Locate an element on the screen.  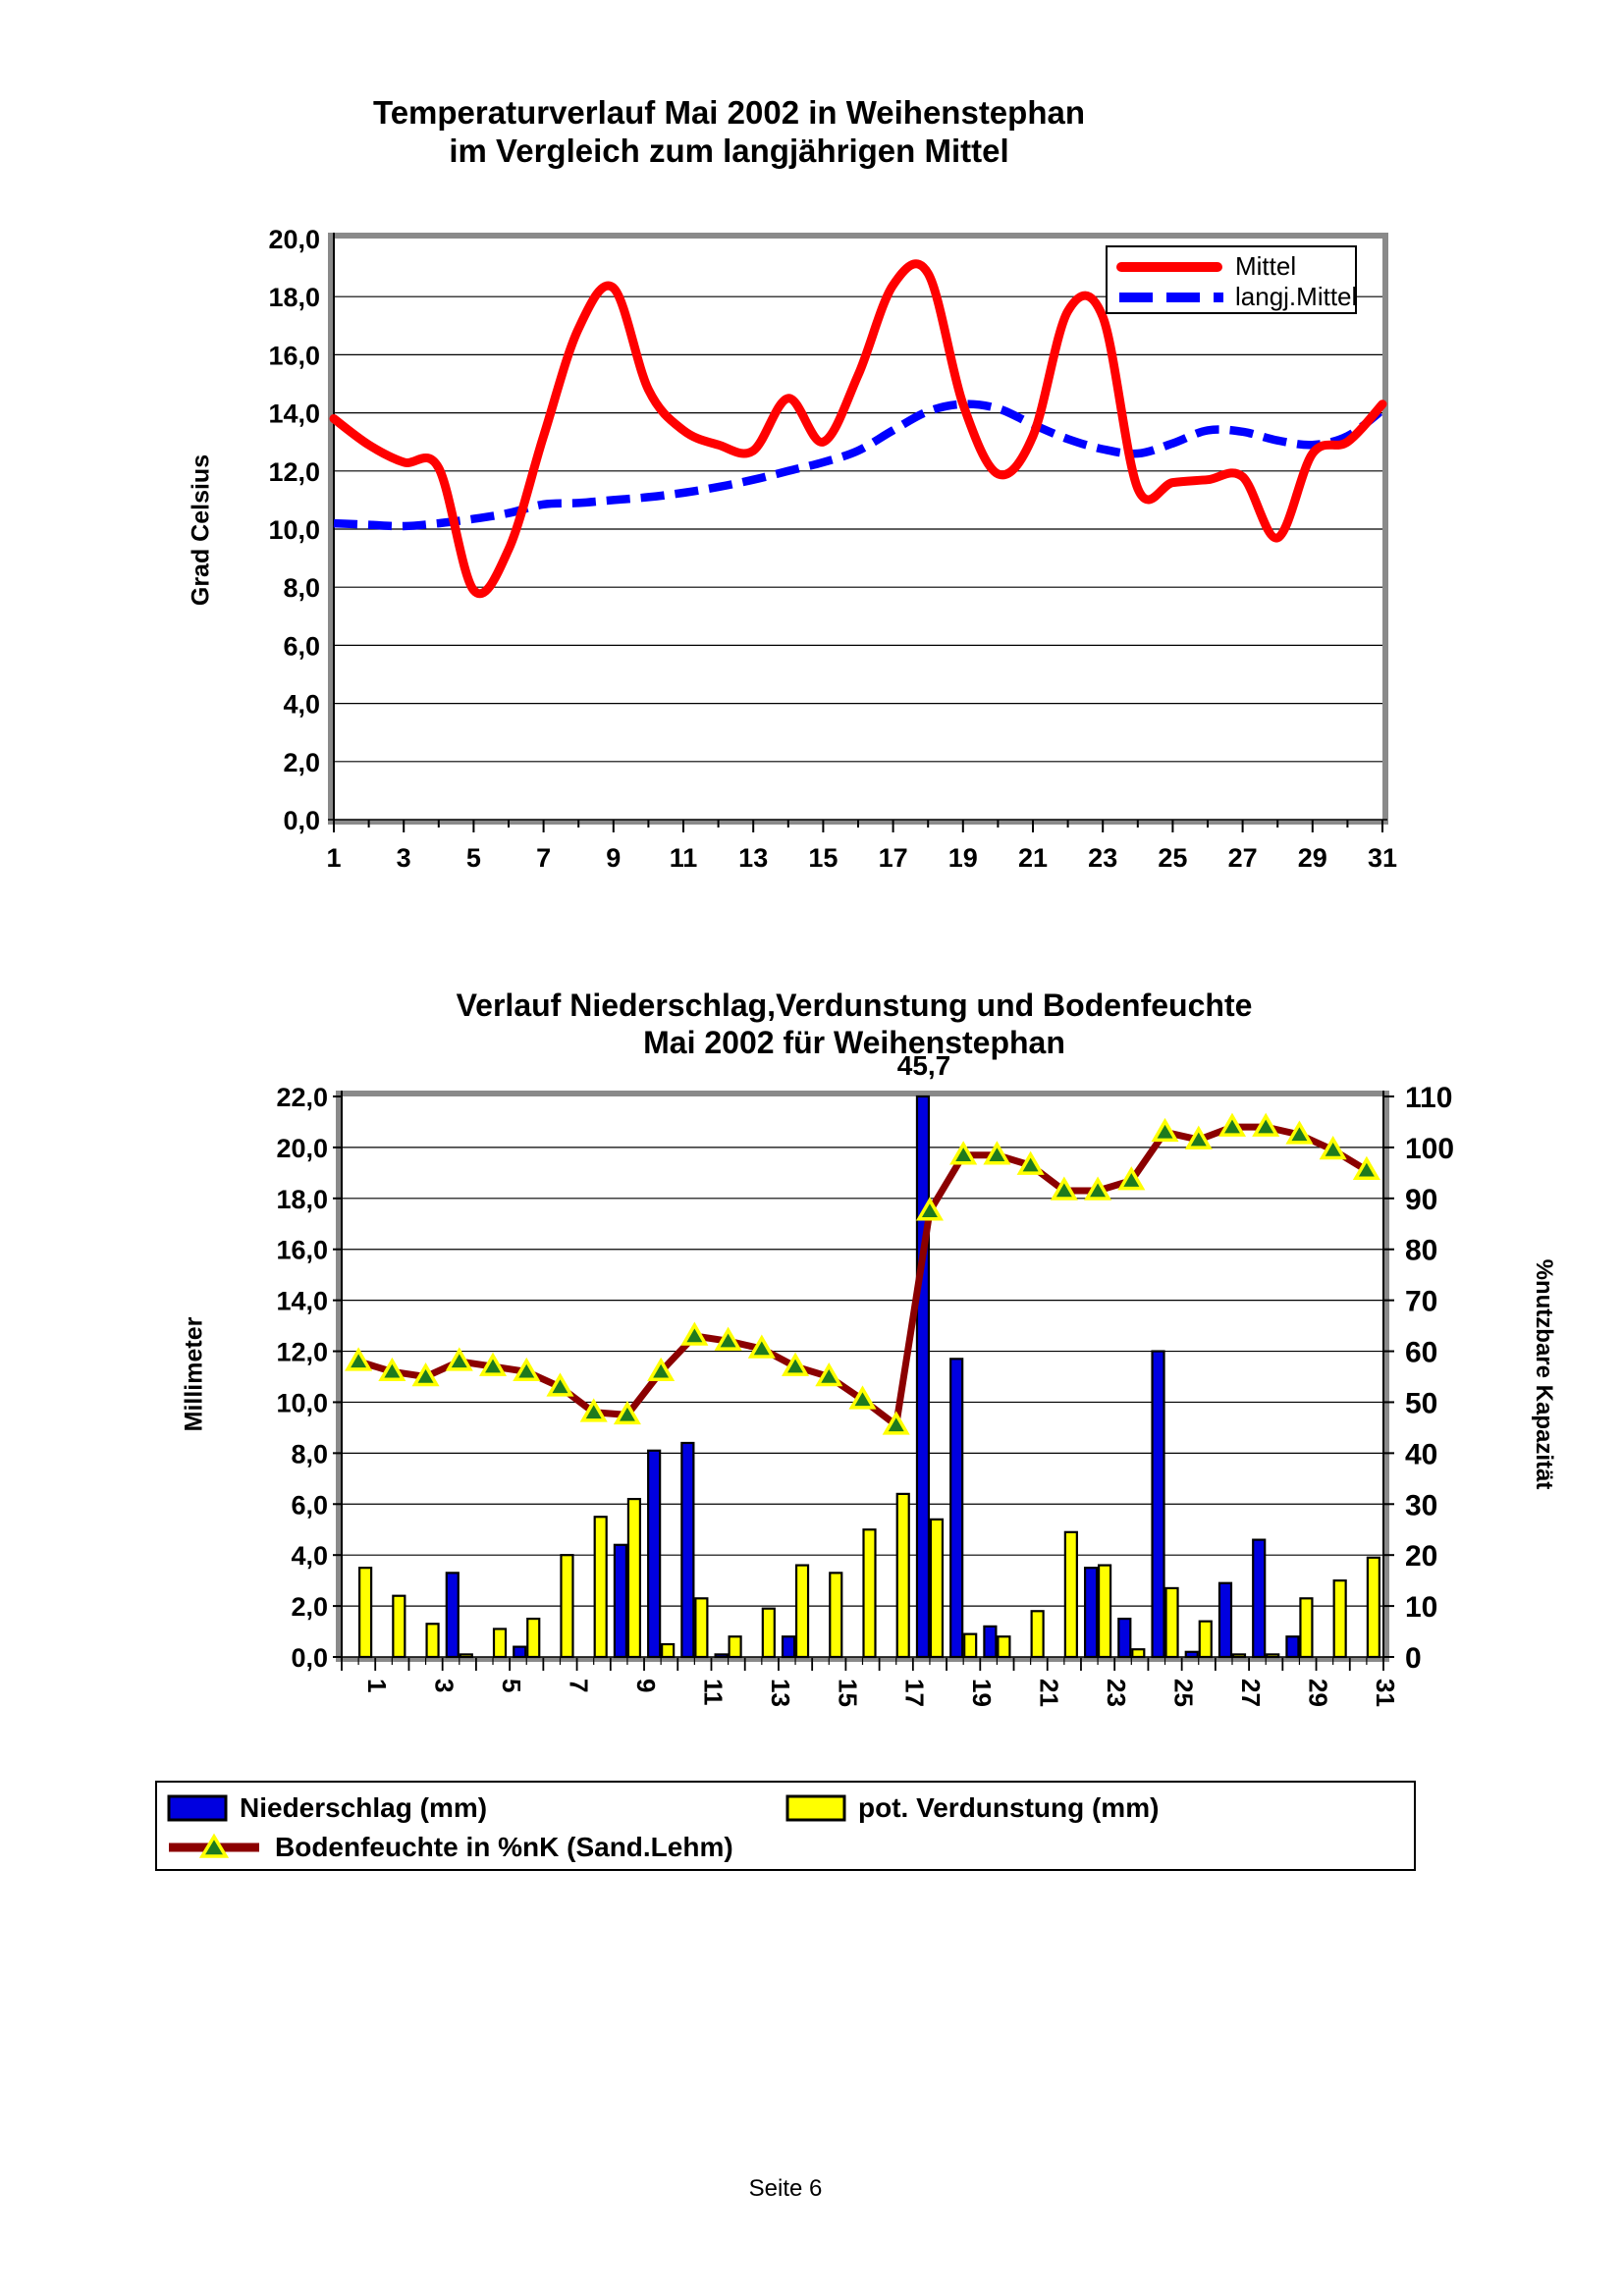
x-tick-label: 27 is located at coordinates (1251, 1693).